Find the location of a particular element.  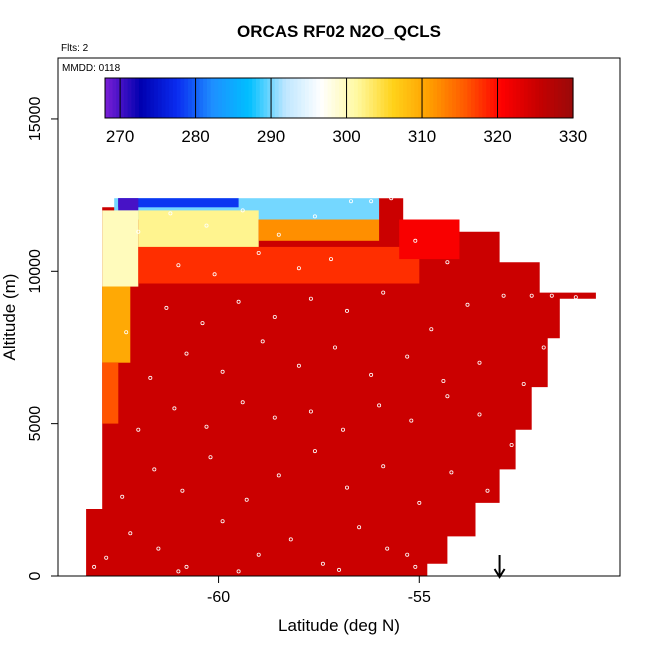

x-tick-label: -60 is located at coordinates (218, 597).